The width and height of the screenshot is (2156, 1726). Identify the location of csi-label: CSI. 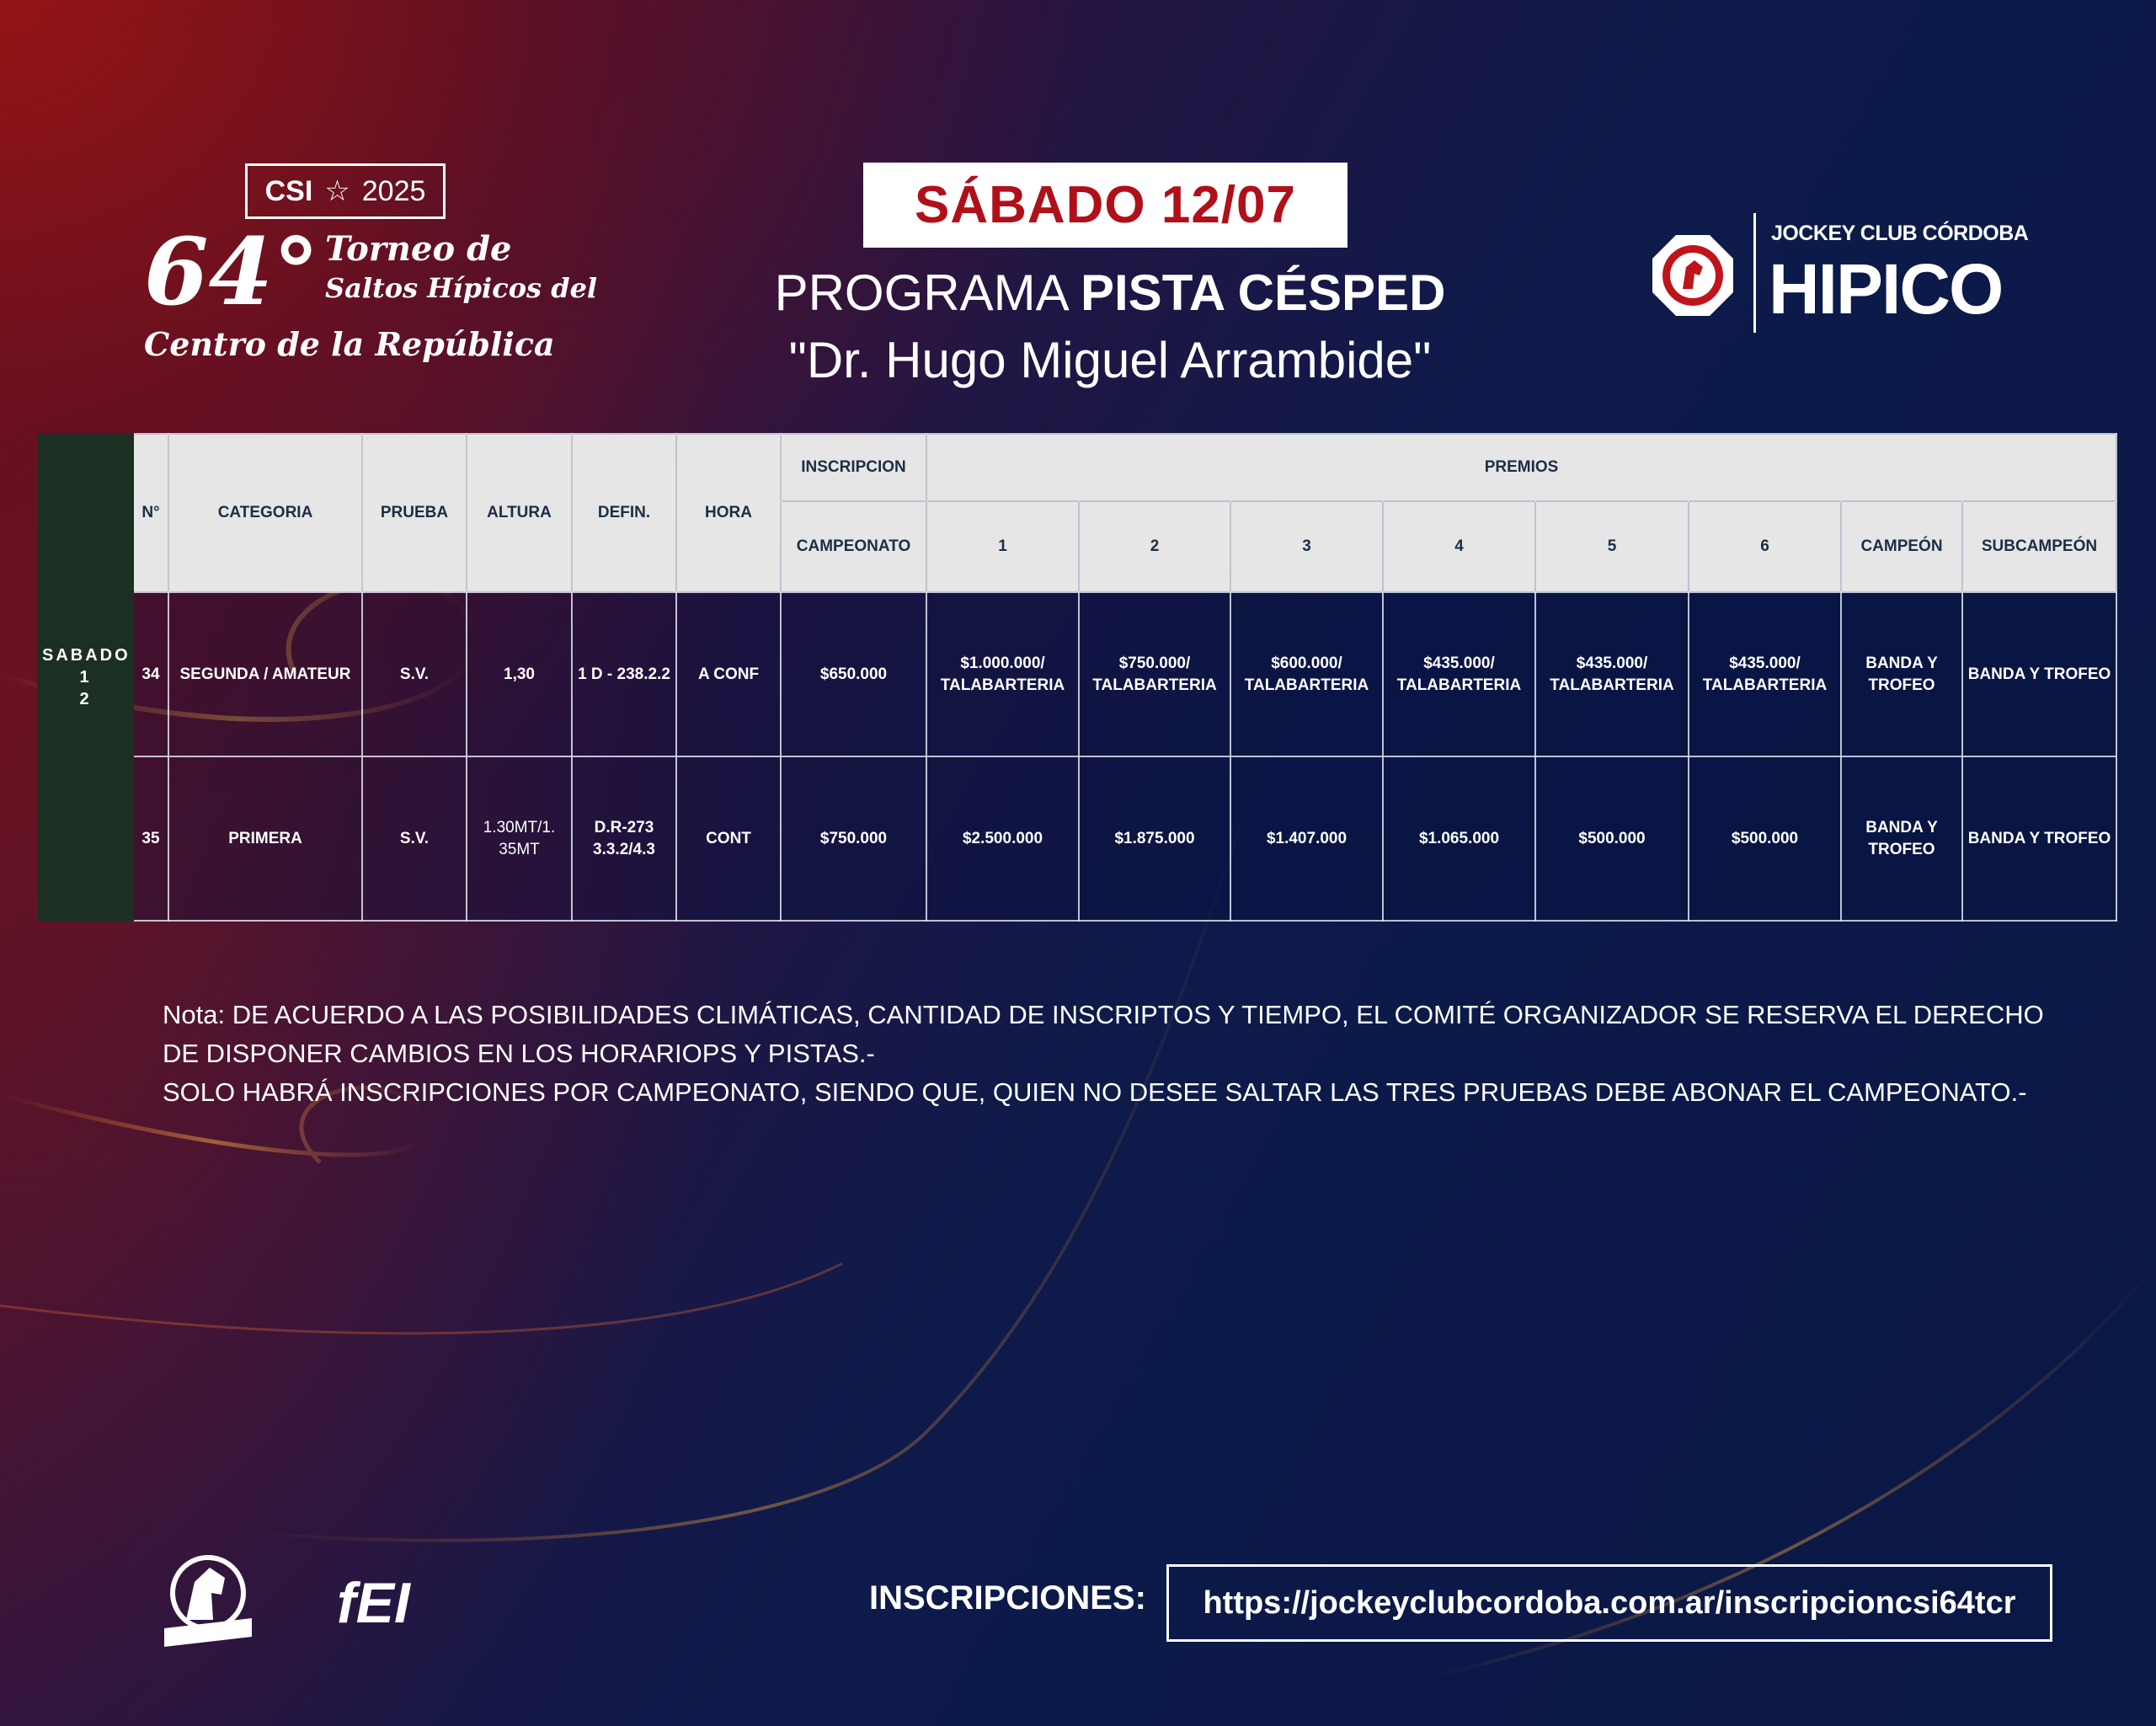
(288, 190).